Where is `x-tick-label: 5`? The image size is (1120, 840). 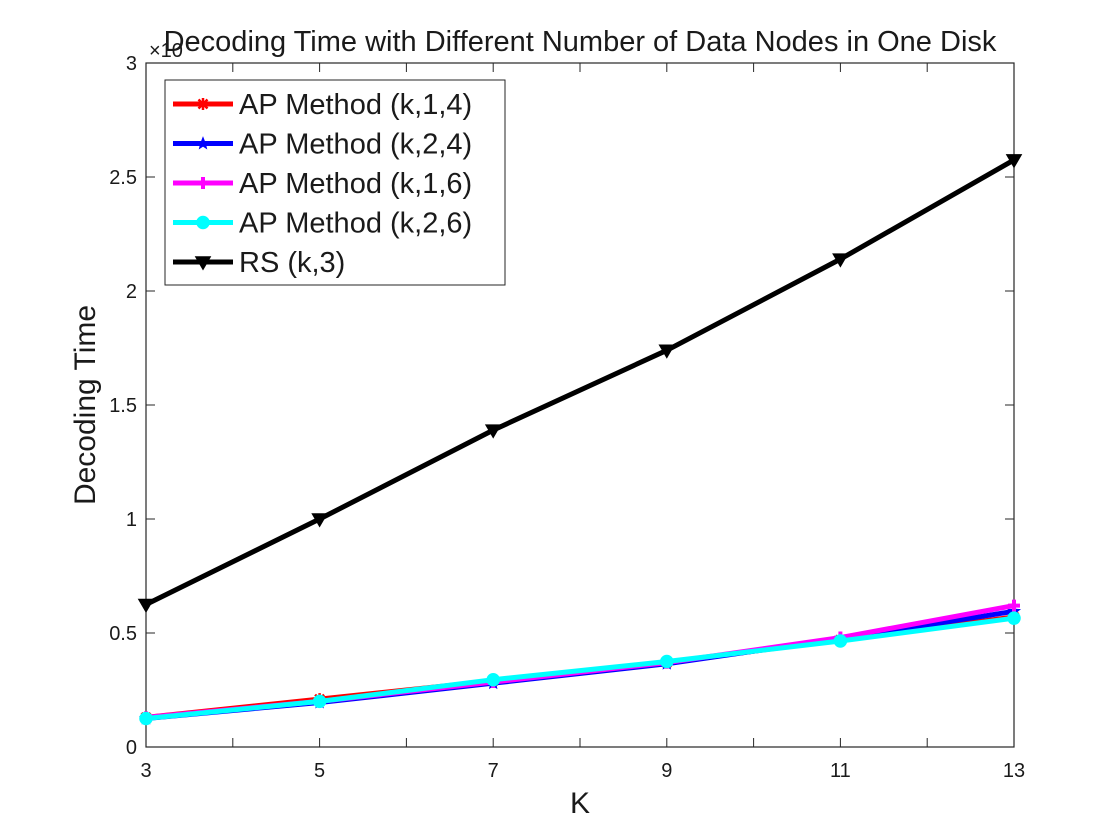 x-tick-label: 5 is located at coordinates (319, 771).